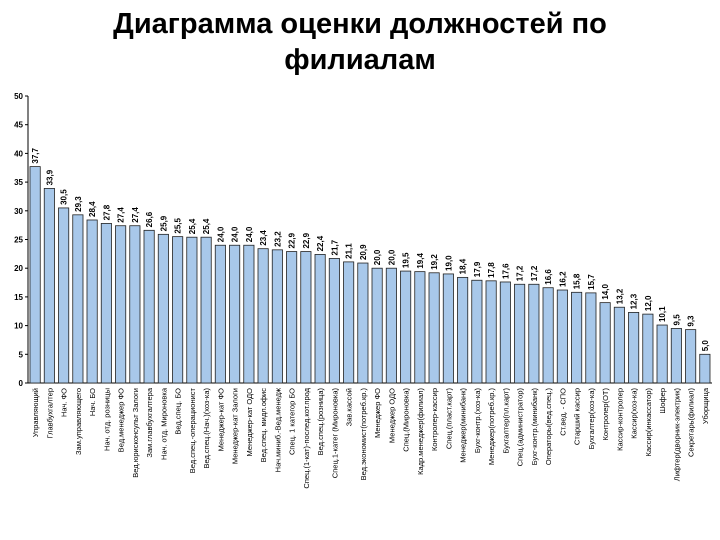  What do you see at coordinates (192, 430) in the screenshot?
I see `x-tick-label: Вед.спец.-операционист` at bounding box center [192, 430].